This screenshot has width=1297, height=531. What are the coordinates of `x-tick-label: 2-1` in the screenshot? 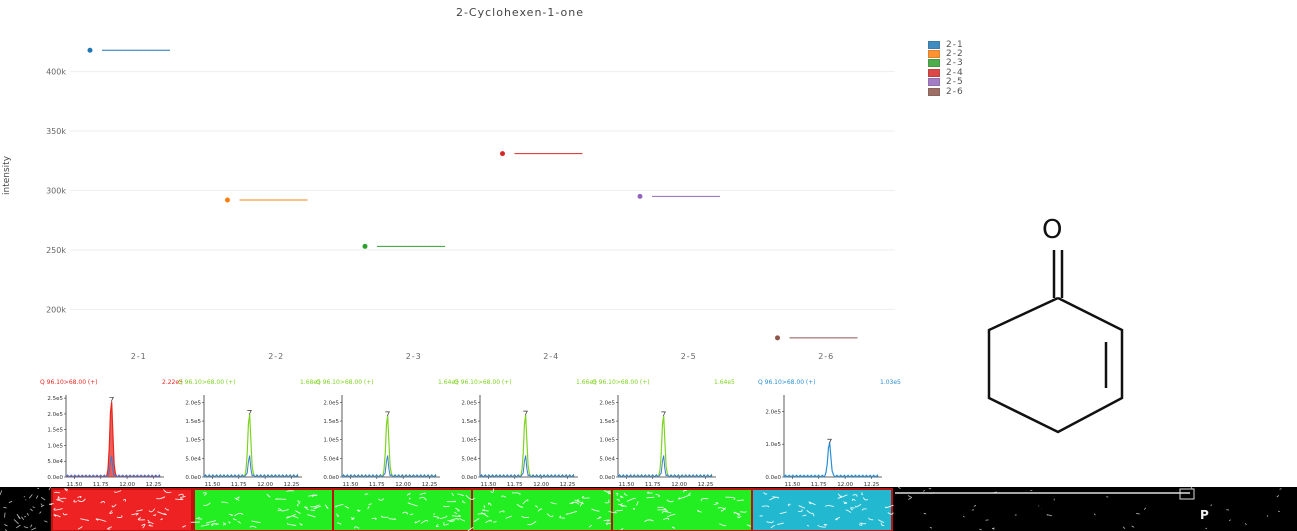 It's located at (139, 356).